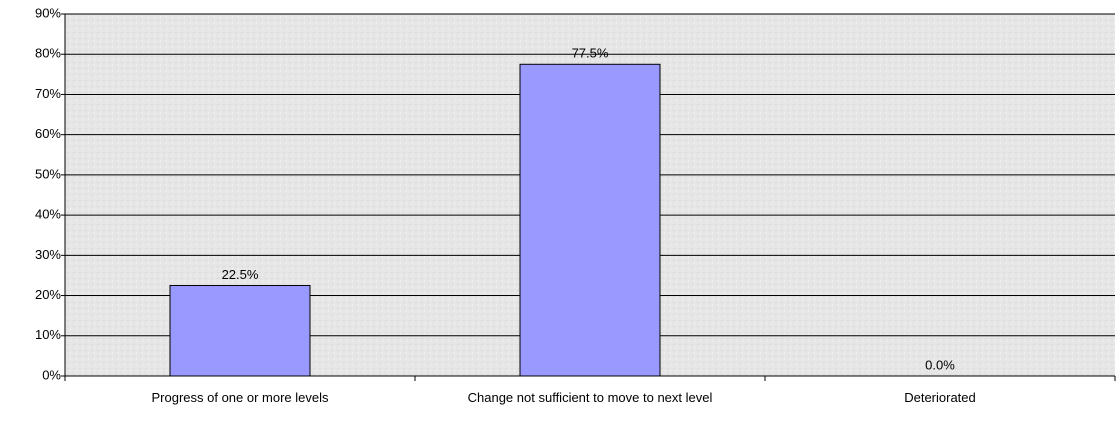 Image resolution: width=1117 pixels, height=424 pixels. I want to click on y-tick-label: 40%, so click(48, 214).